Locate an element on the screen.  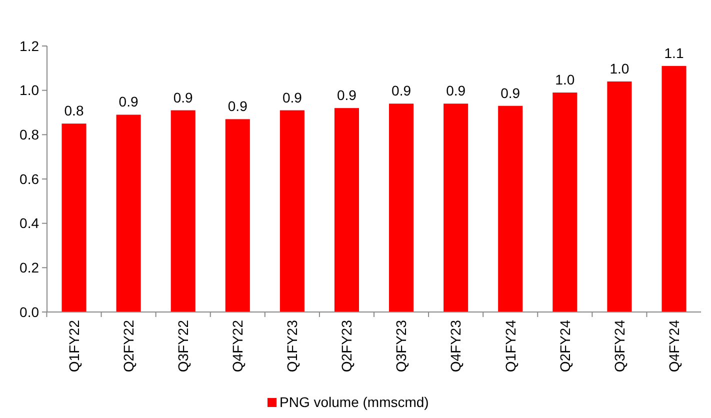
x-tick-label: Q2FY22 is located at coordinates (128, 346).